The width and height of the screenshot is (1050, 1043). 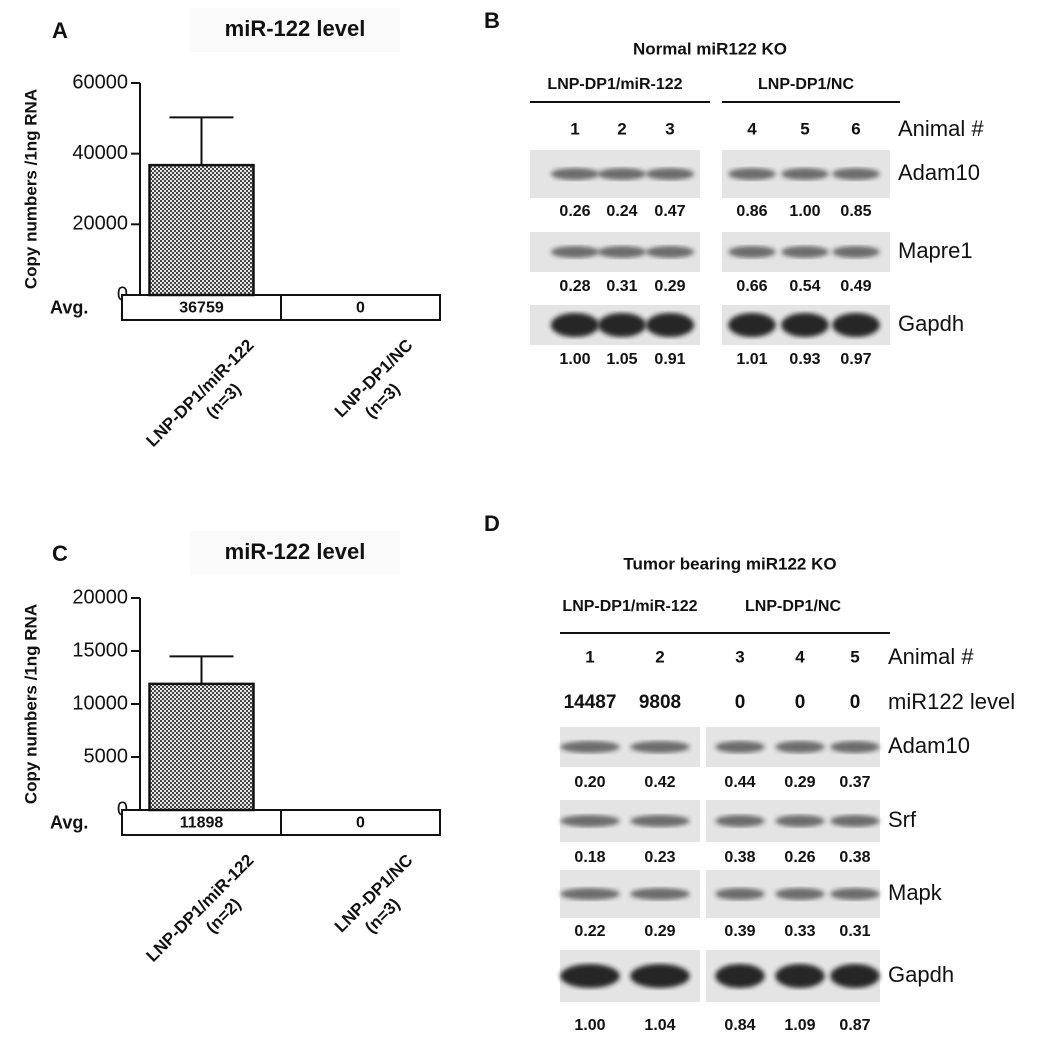 I want to click on protein-label: Adam10, so click(x=939, y=172).